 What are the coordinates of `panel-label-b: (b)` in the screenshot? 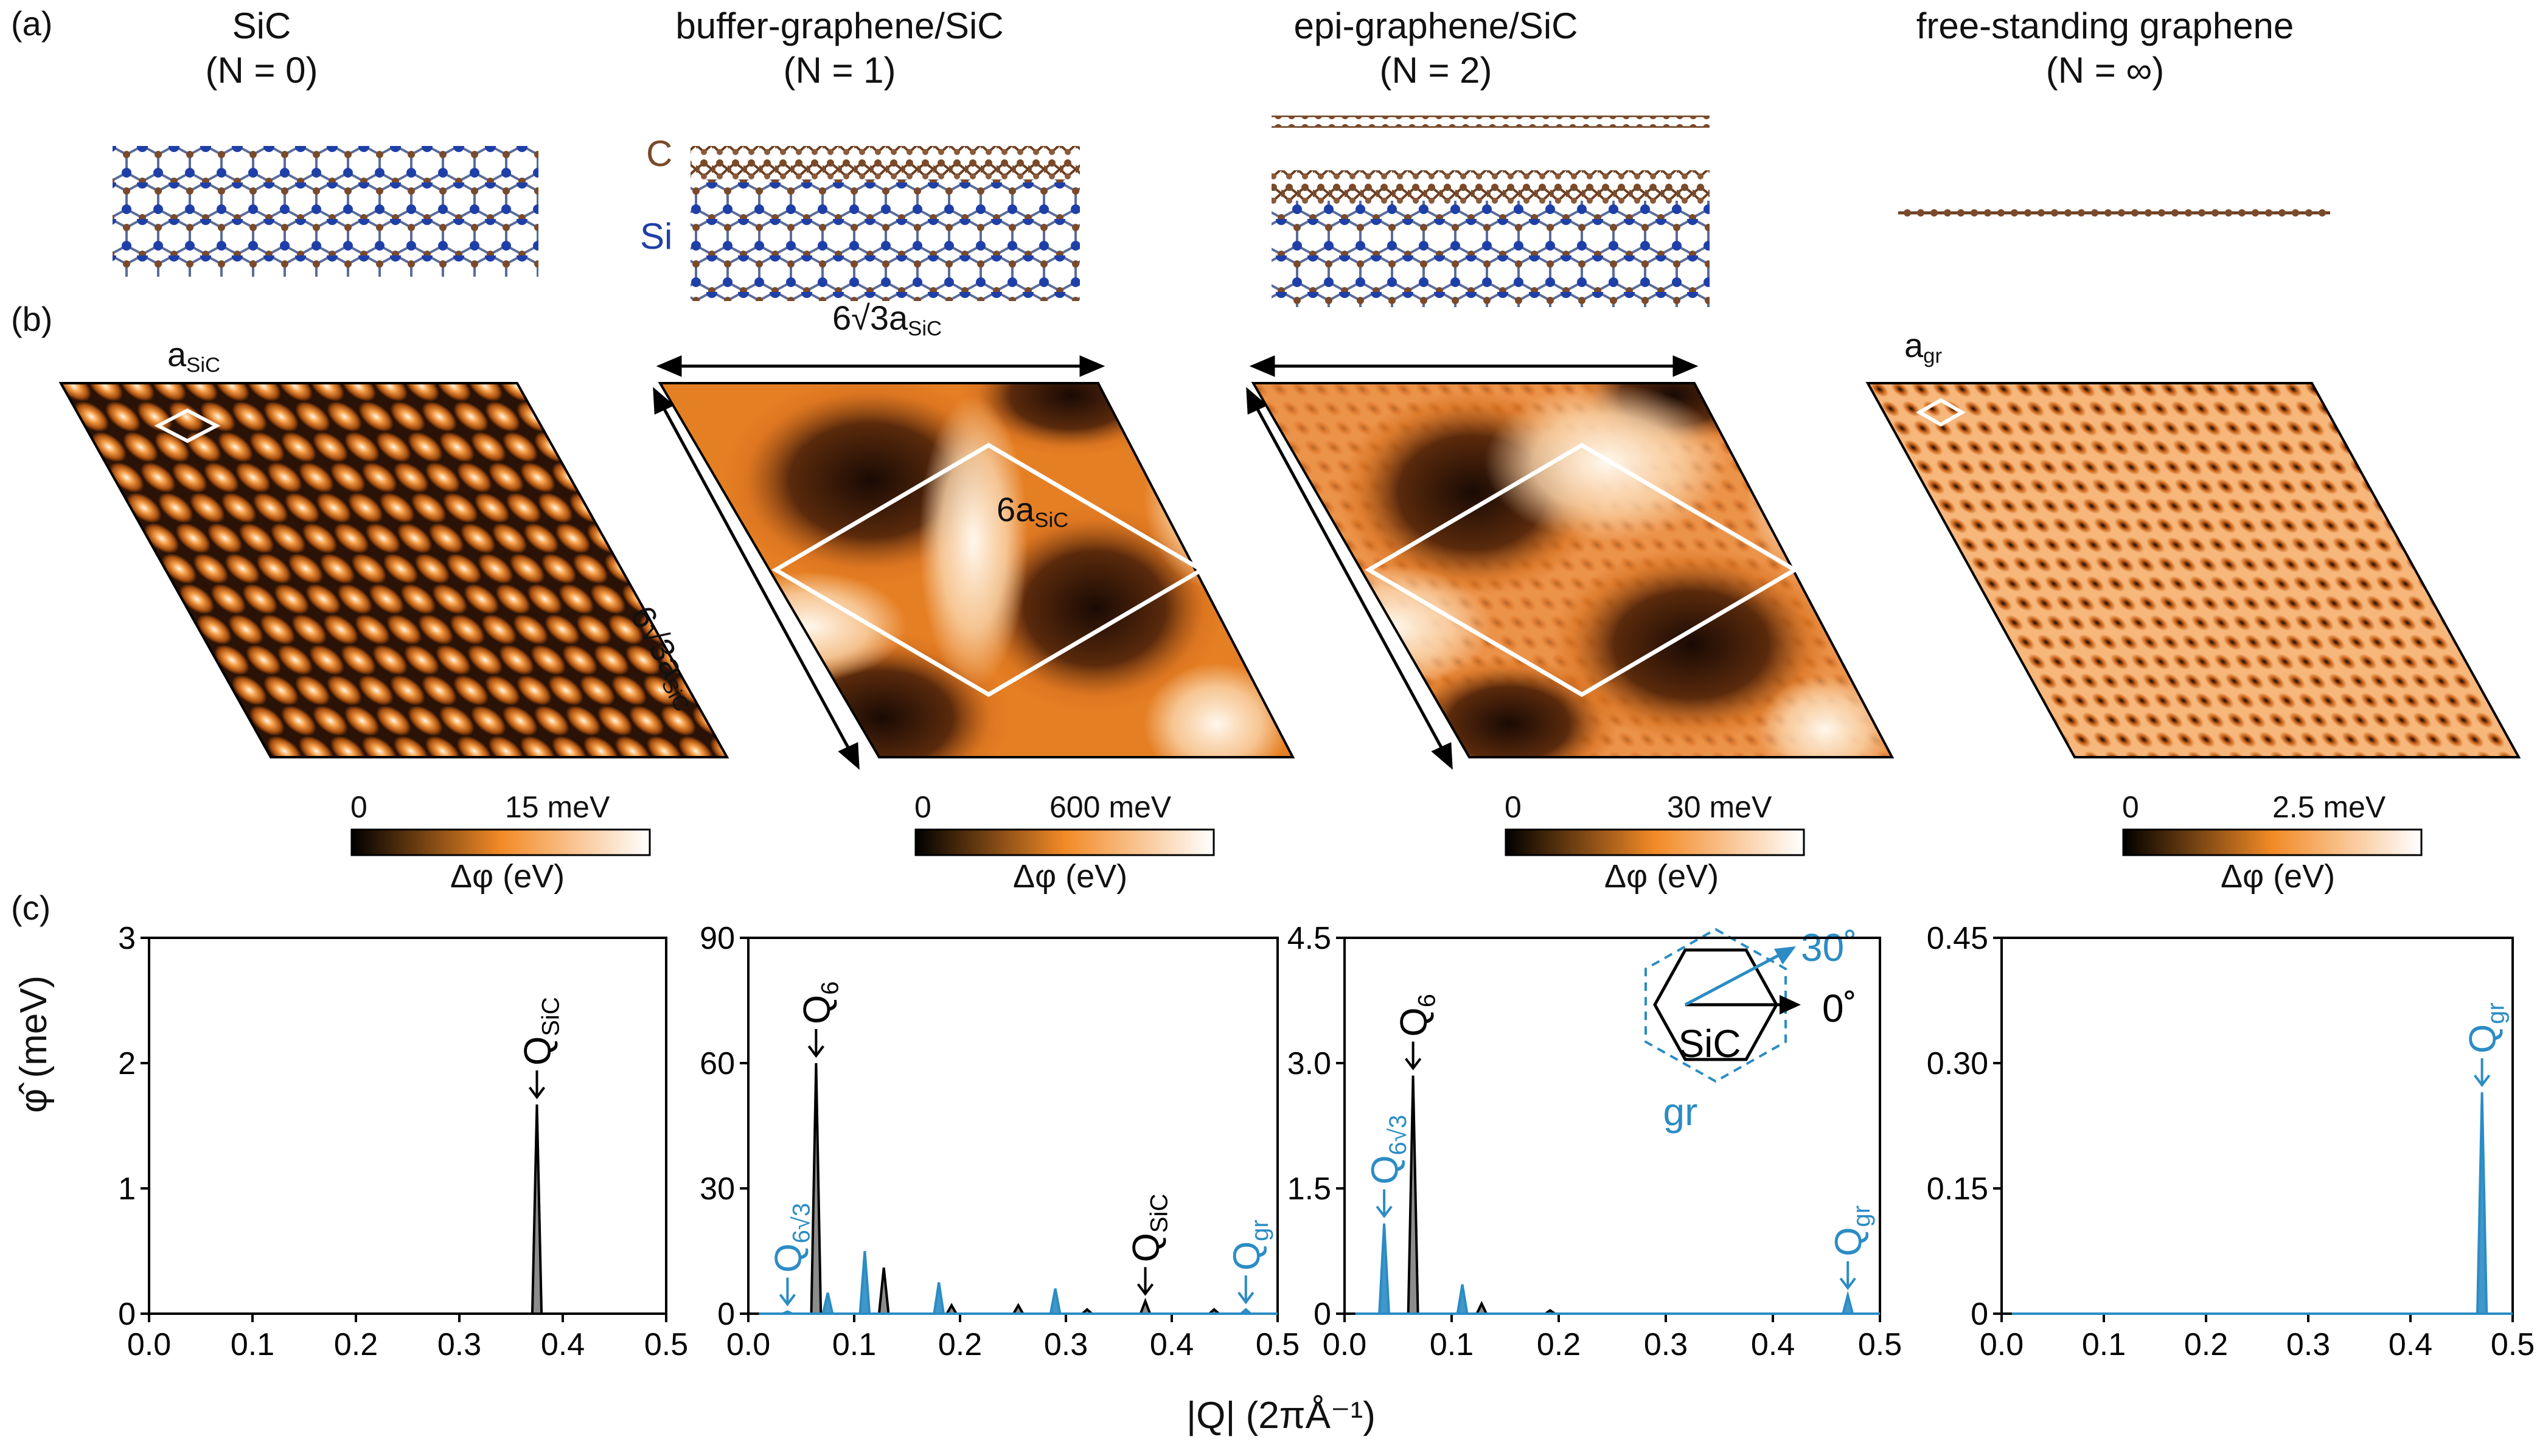 It's located at (32, 319).